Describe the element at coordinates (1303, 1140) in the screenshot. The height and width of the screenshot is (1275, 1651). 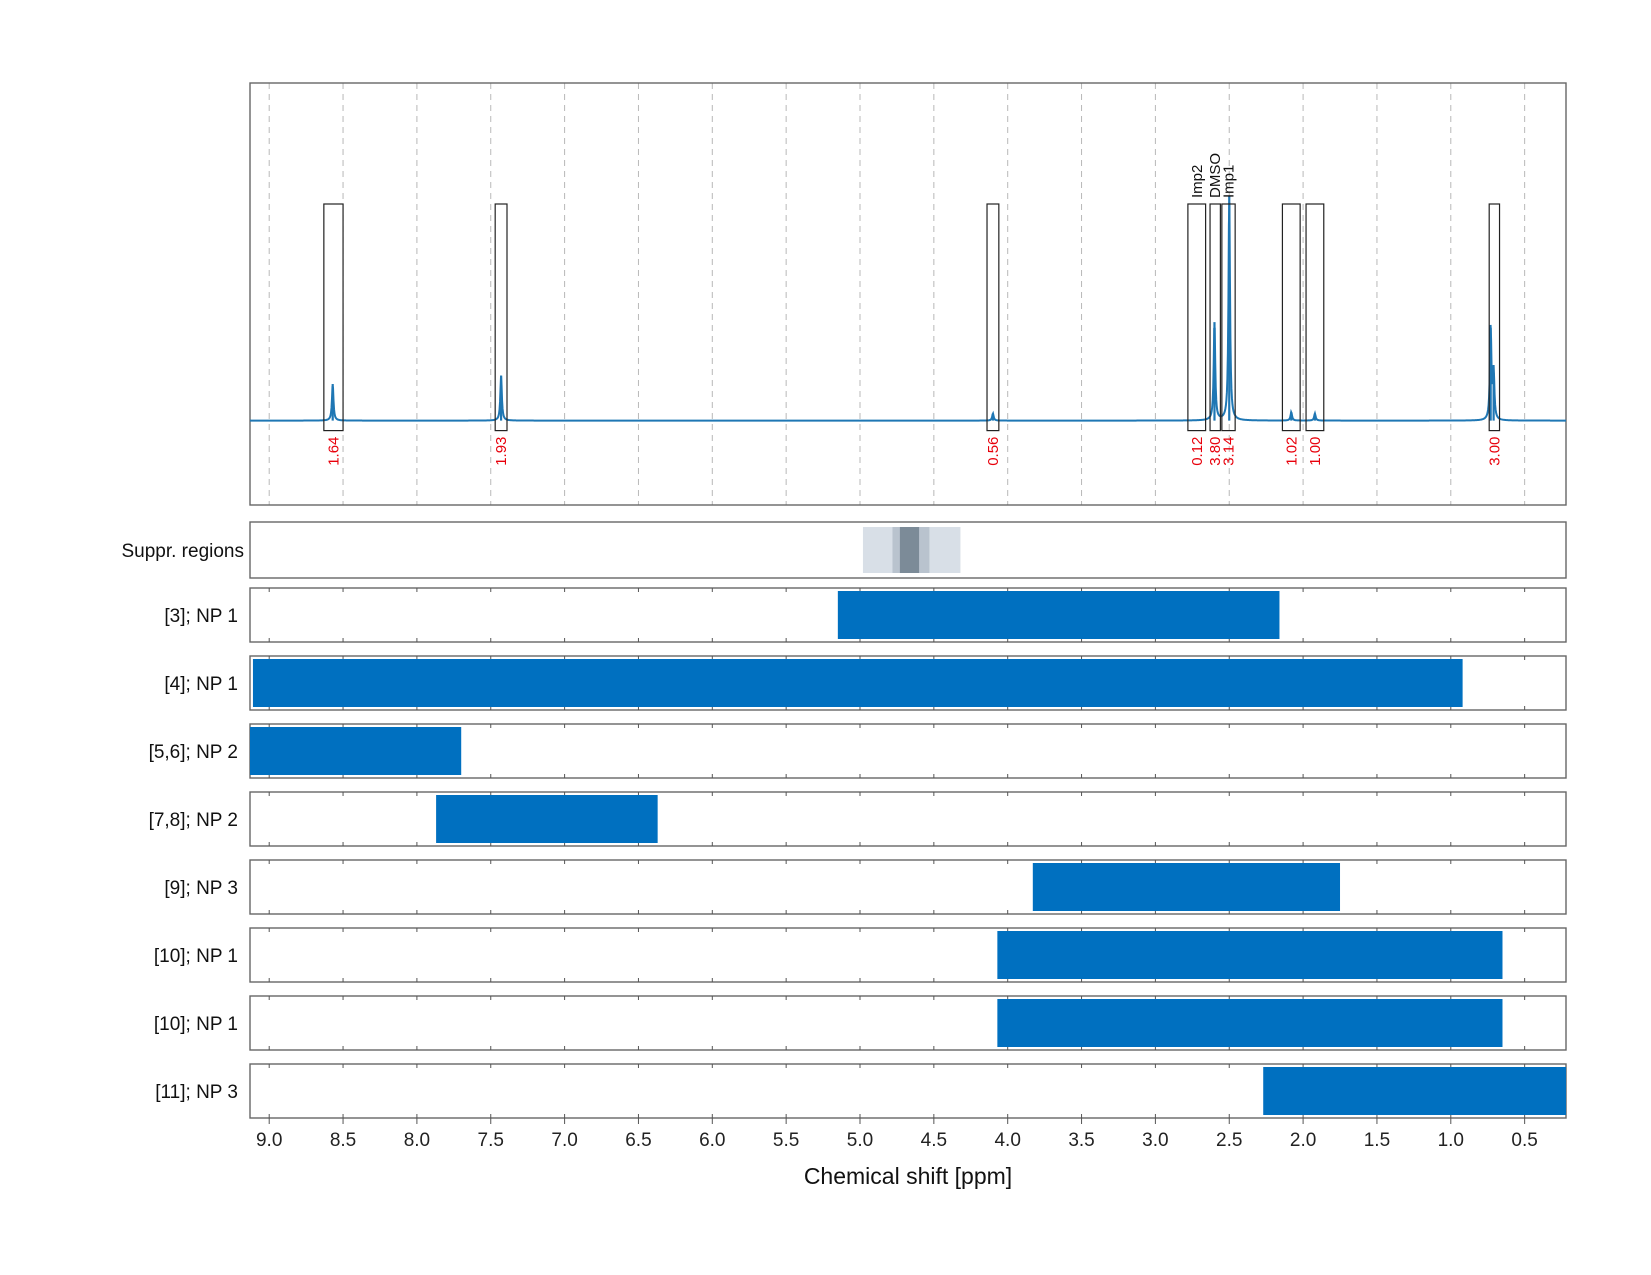
I see `x-tick-label: 2.0` at that location.